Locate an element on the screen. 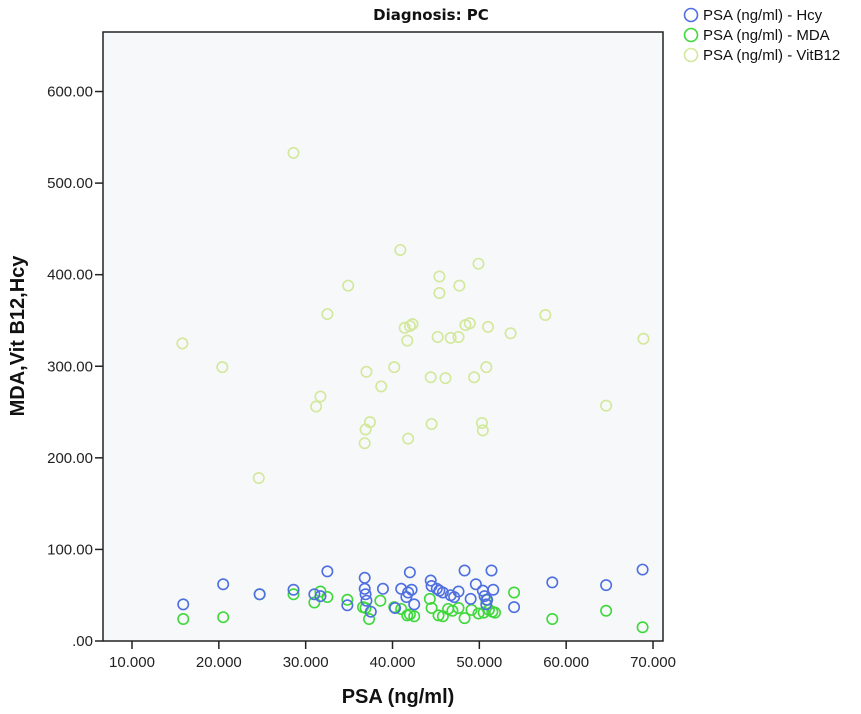 The image size is (861, 714). legend-label: PSA (ng/ml) - Hcy is located at coordinates (763, 15).